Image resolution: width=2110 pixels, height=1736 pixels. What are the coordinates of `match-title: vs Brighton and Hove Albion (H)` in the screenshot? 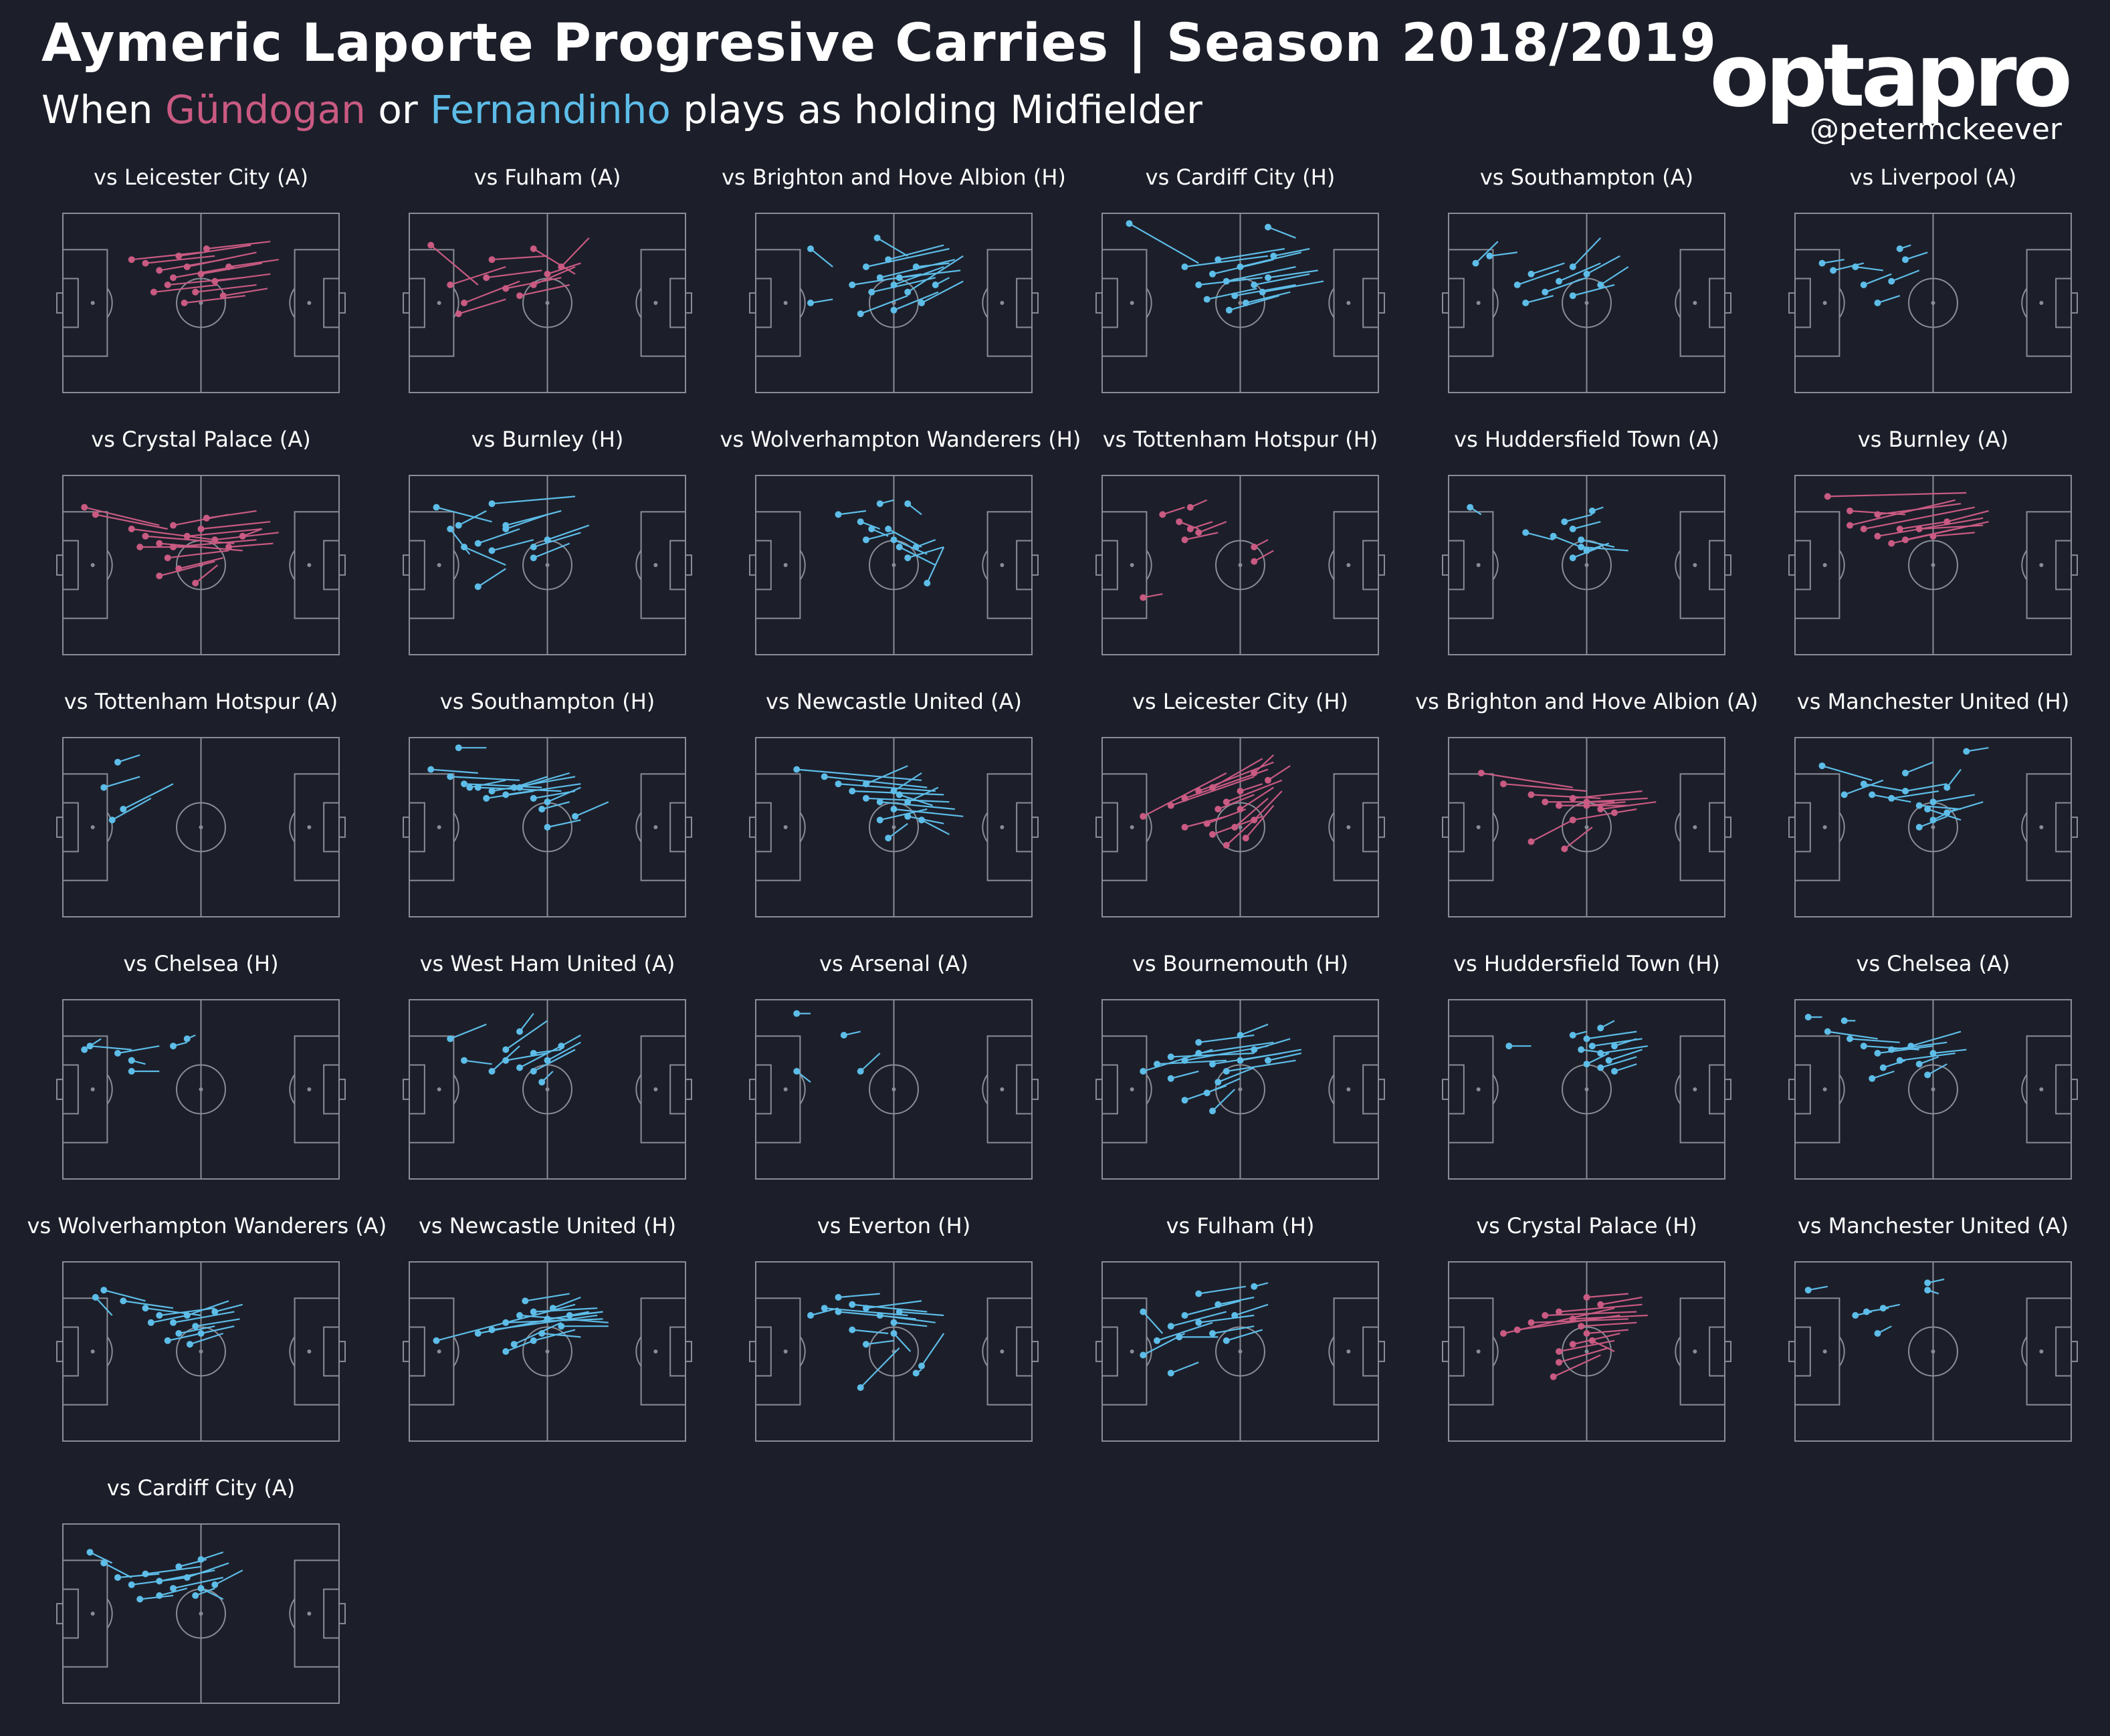 It's located at (894, 177).